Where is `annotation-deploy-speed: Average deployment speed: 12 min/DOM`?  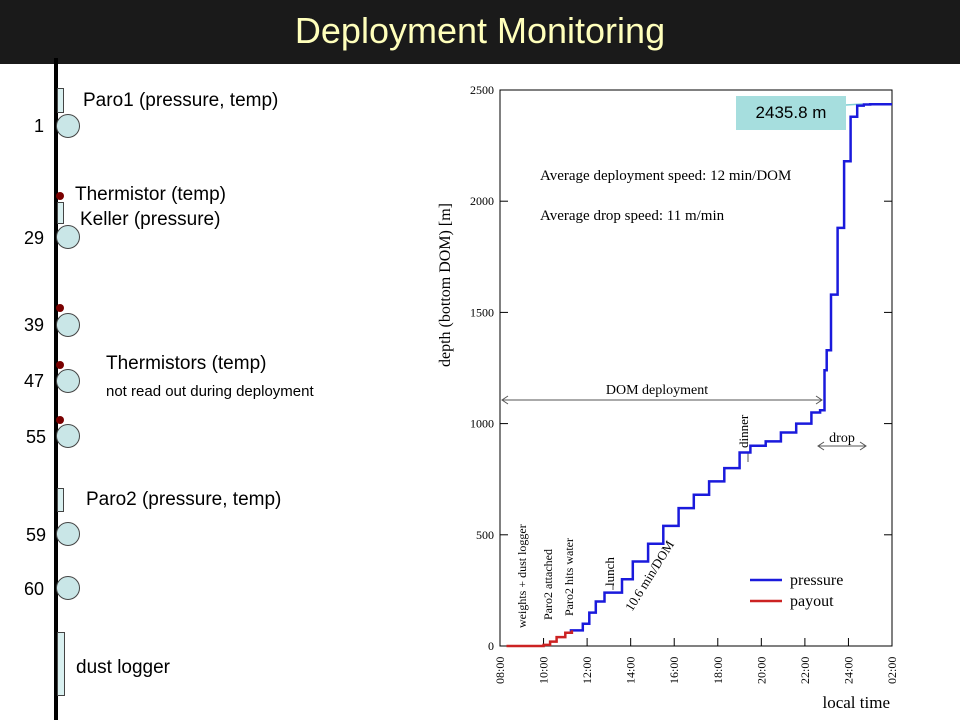 annotation-deploy-speed: Average deployment speed: 12 min/DOM is located at coordinates (665, 176).